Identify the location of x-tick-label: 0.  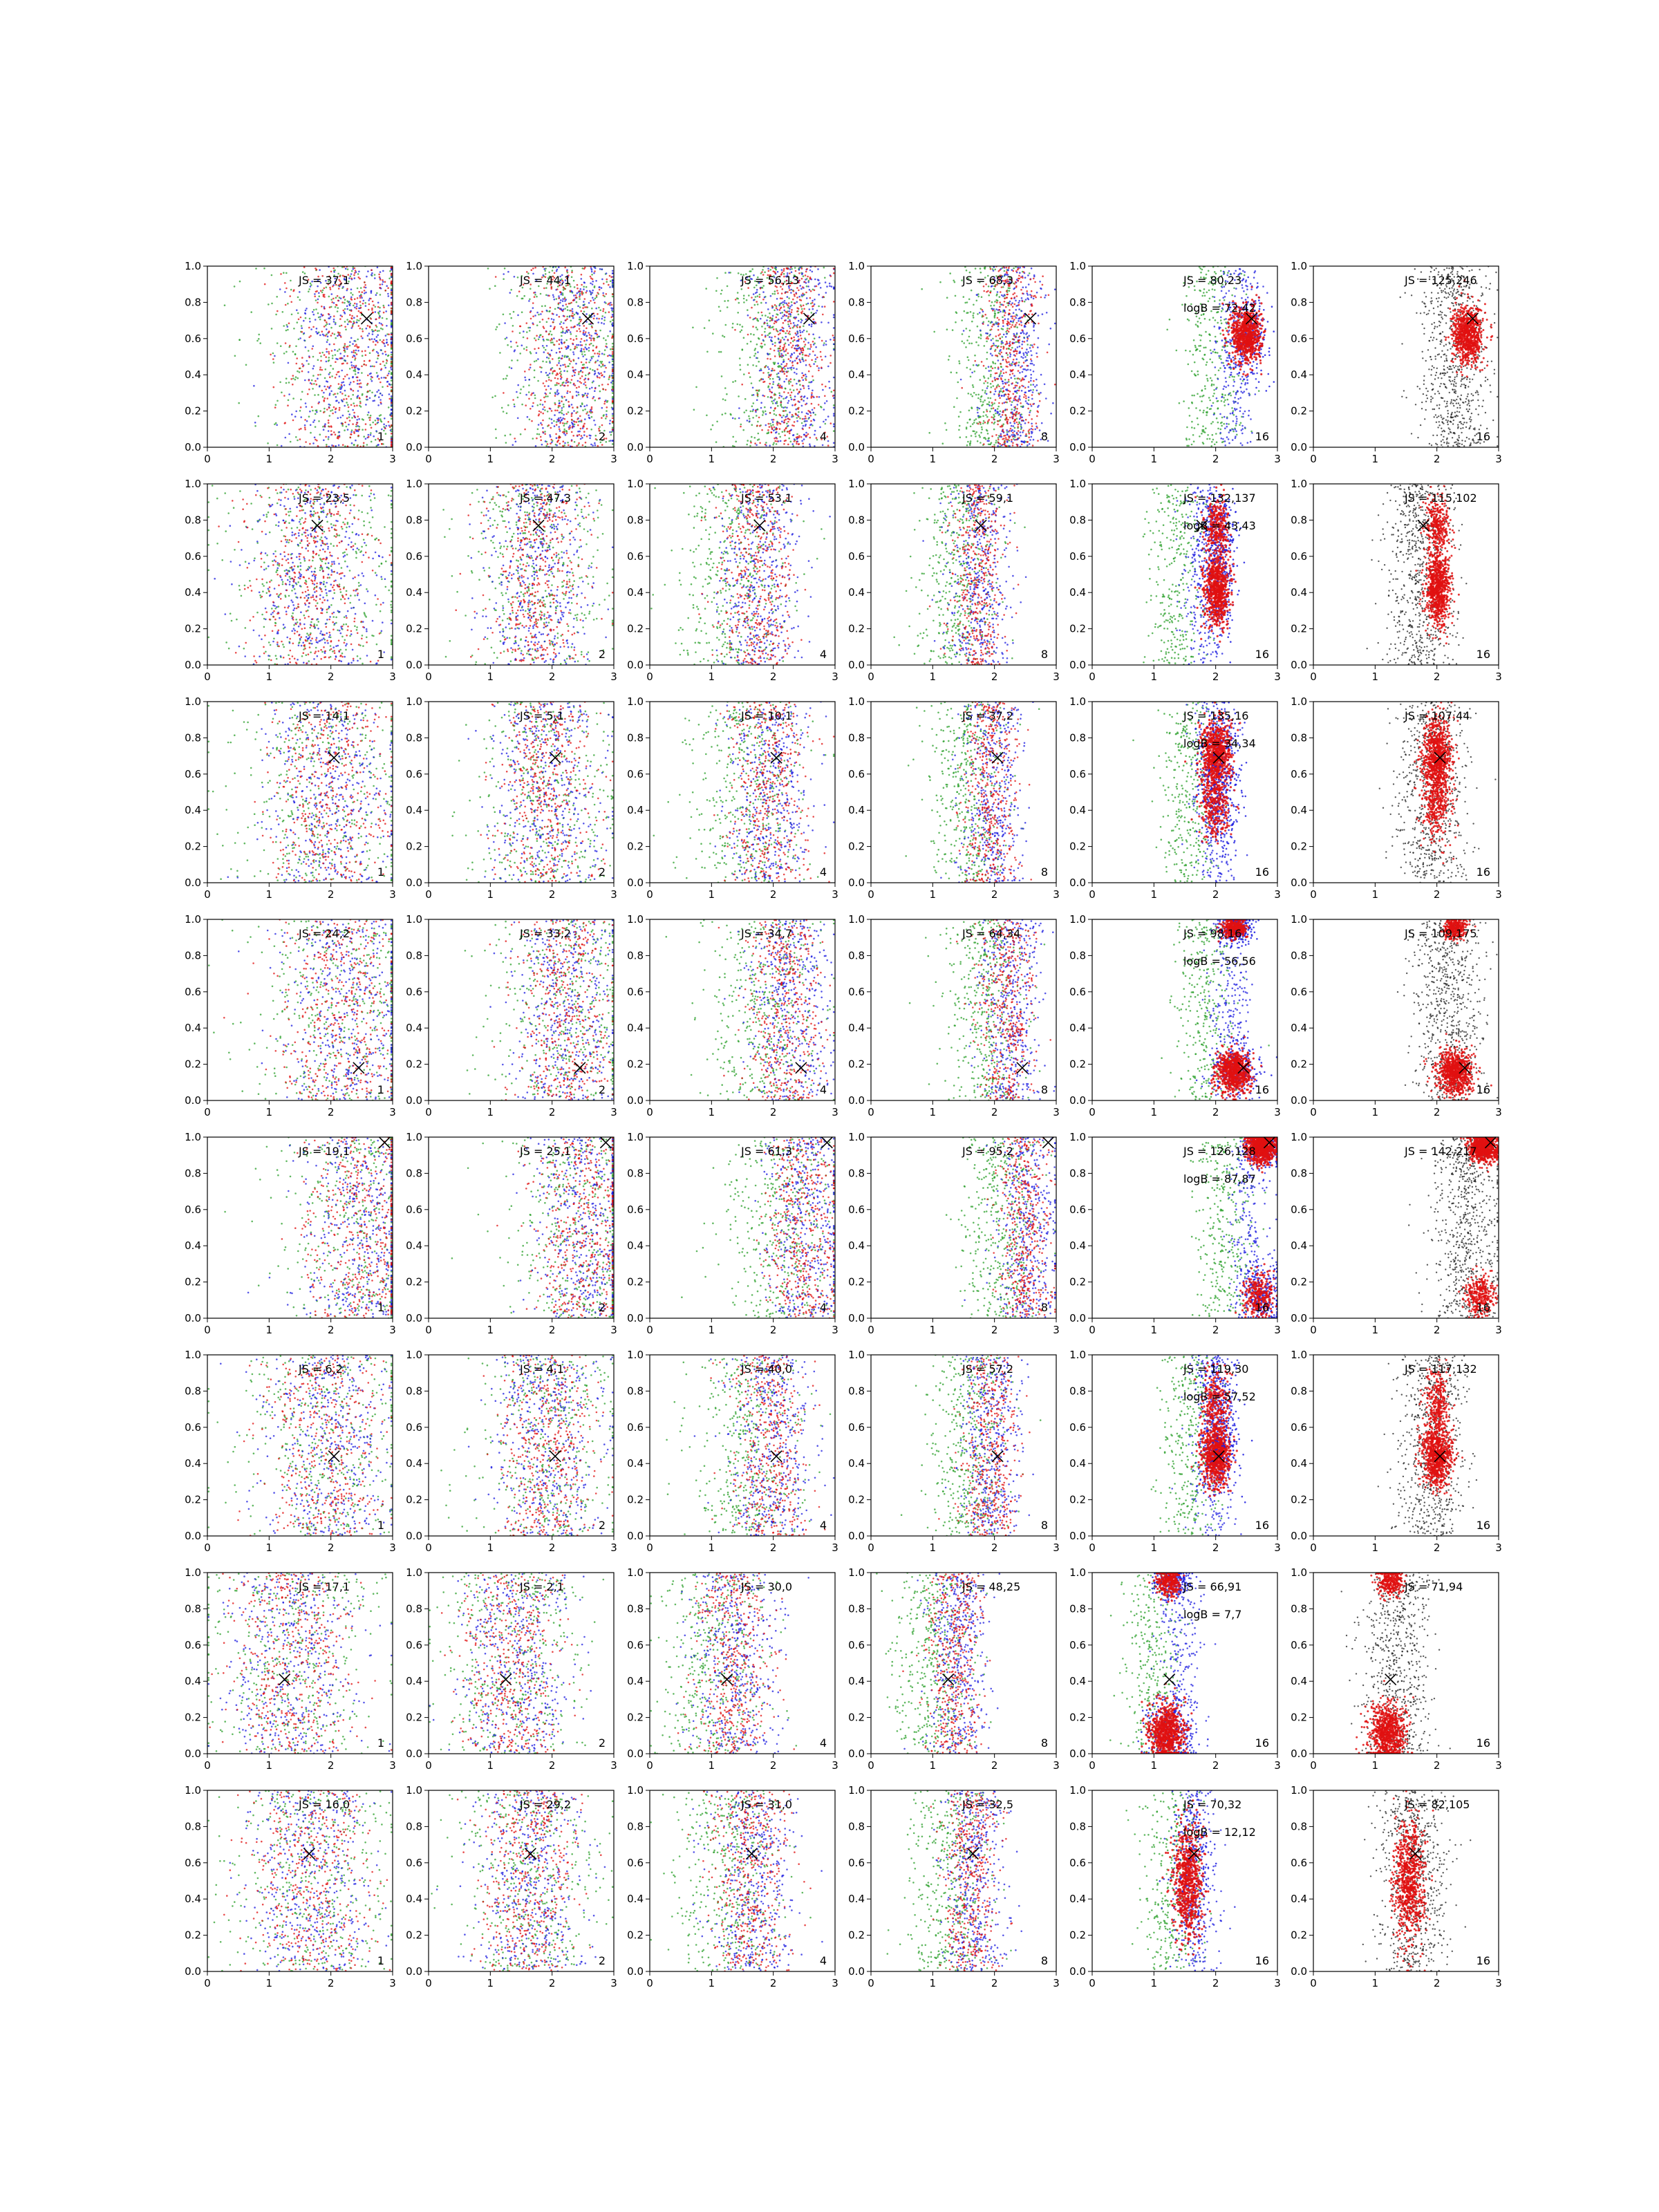
(650, 459).